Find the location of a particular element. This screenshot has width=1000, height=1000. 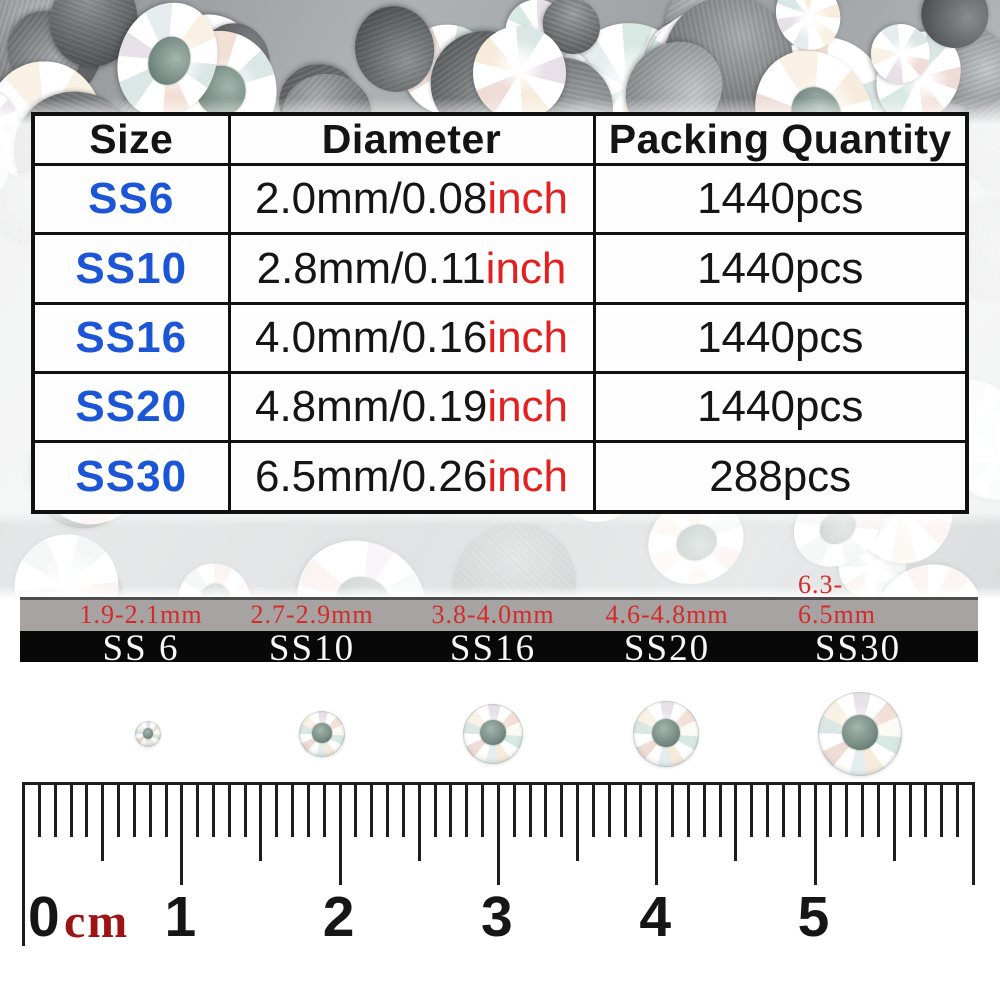

table-row: SS16 4.0mm/0.16inch 1440pcs is located at coordinates (500, 338).